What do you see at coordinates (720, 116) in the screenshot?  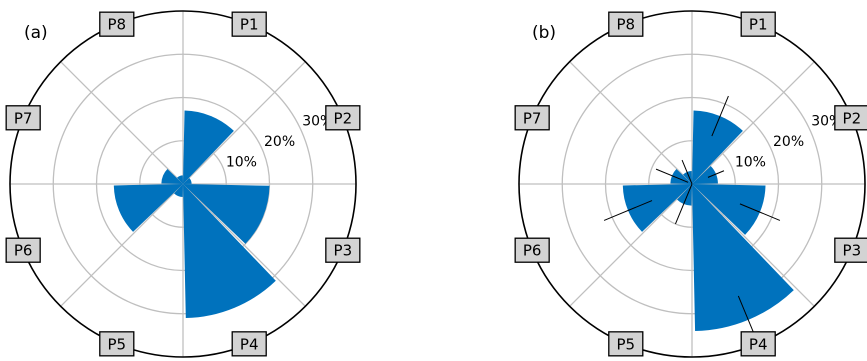 I see `error-bar-p1` at bounding box center [720, 116].